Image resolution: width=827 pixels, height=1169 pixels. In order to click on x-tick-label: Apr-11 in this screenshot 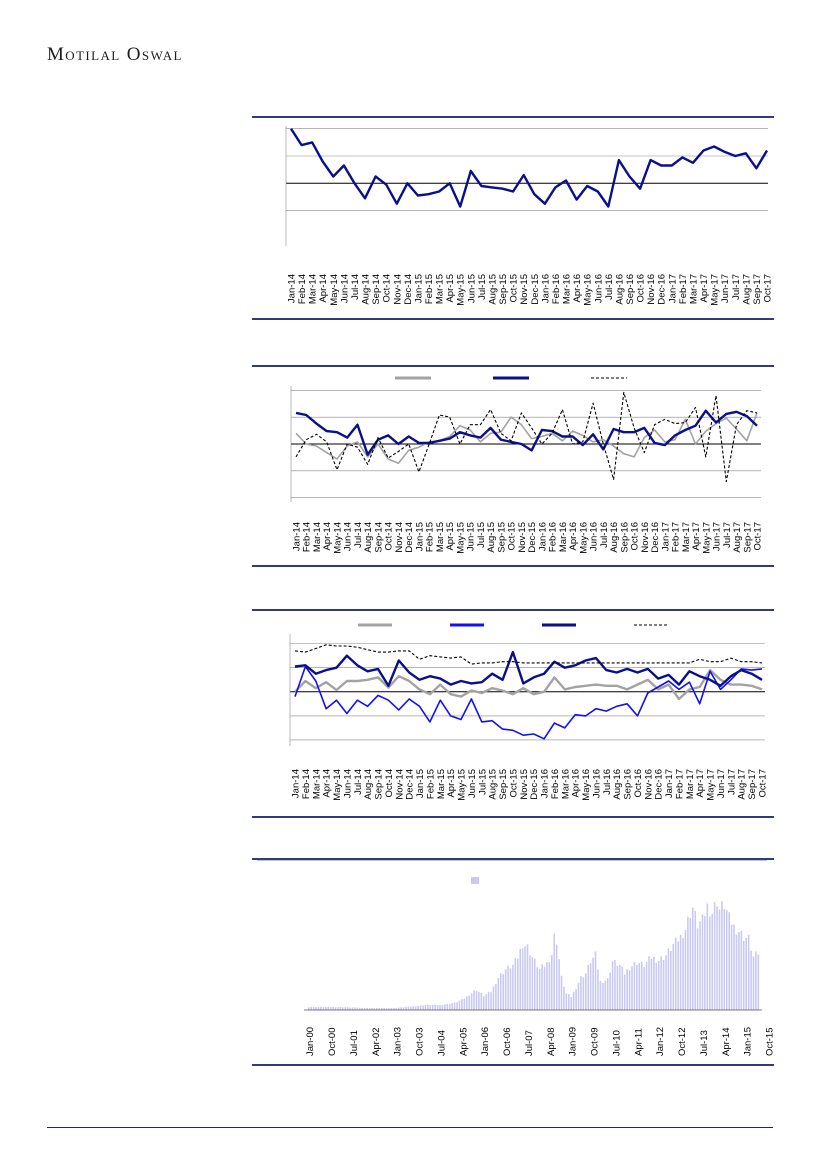, I will do `click(638, 1042)`.